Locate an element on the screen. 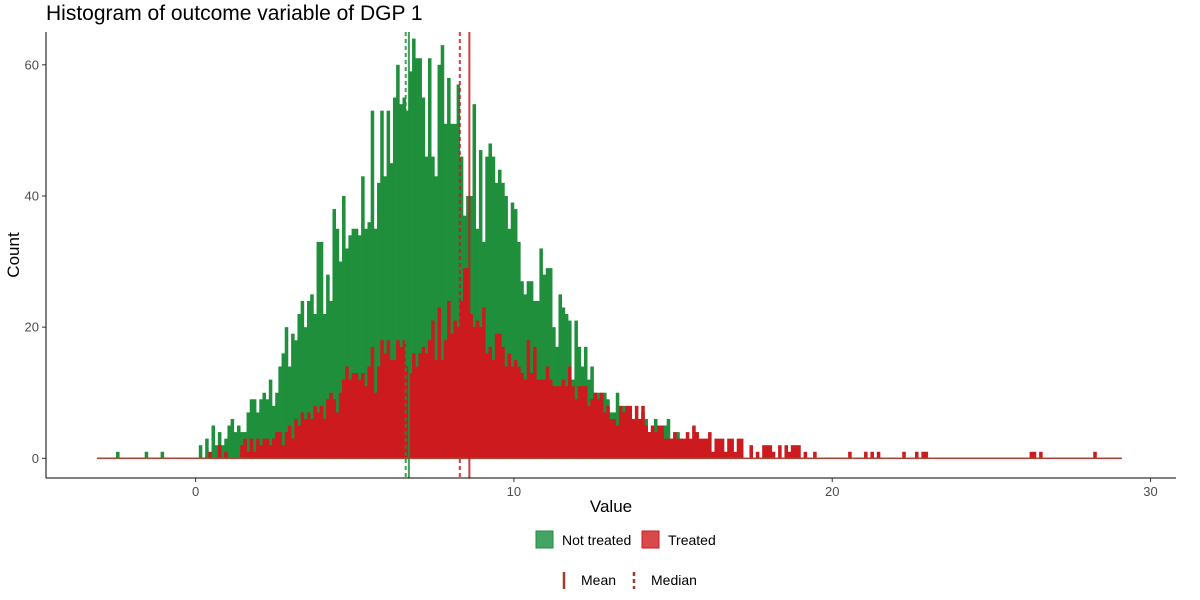 This screenshot has width=1200, height=600. legend-fill: Not treated Treated is located at coordinates (625, 539).